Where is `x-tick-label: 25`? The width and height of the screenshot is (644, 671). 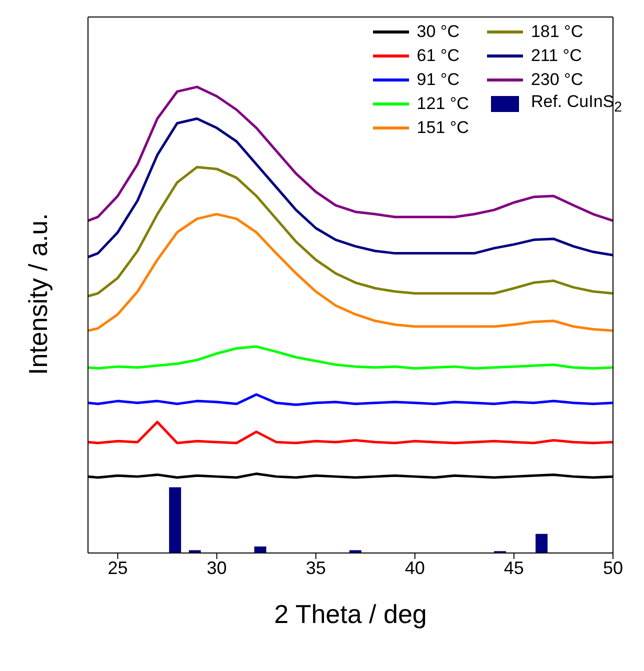 x-tick-label: 25 is located at coordinates (118, 568).